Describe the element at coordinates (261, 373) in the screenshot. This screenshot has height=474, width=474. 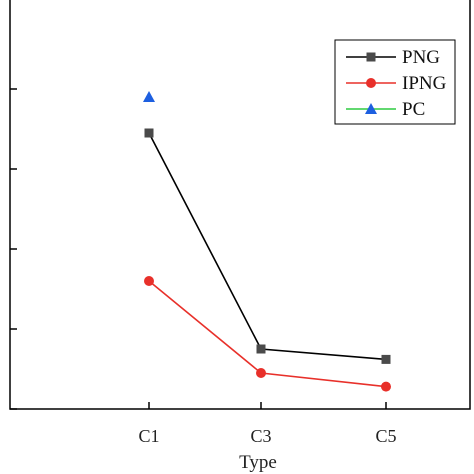
I see `point-ipng-c3` at that location.